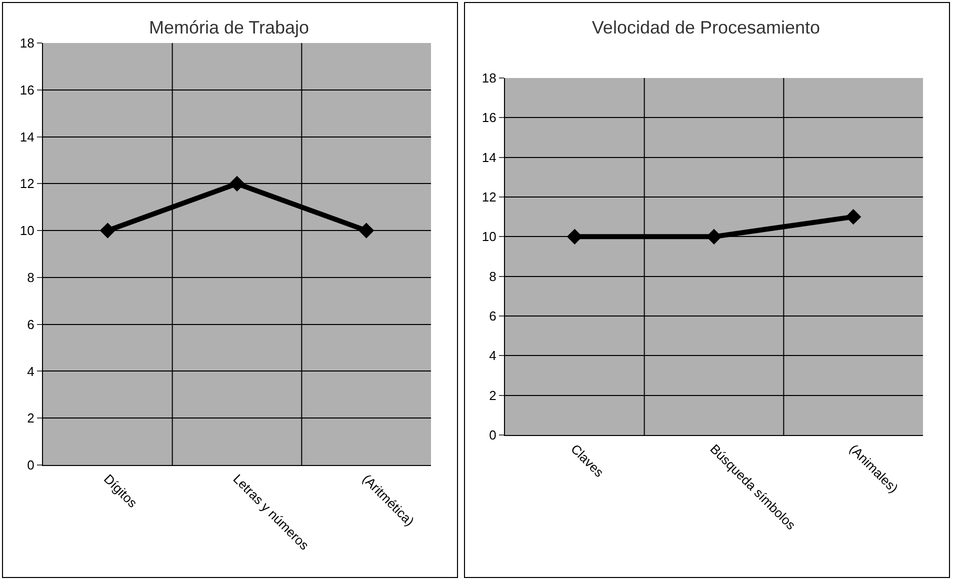 Image resolution: width=953 pixels, height=580 pixels. What do you see at coordinates (706, 28) in the screenshot?
I see `chart-title: Velocidad de Procesamiento` at bounding box center [706, 28].